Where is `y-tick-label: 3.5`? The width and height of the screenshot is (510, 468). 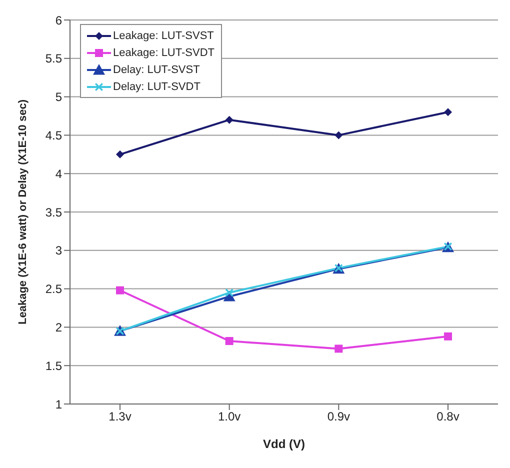
y-tick-label: 3.5 is located at coordinates (53, 212).